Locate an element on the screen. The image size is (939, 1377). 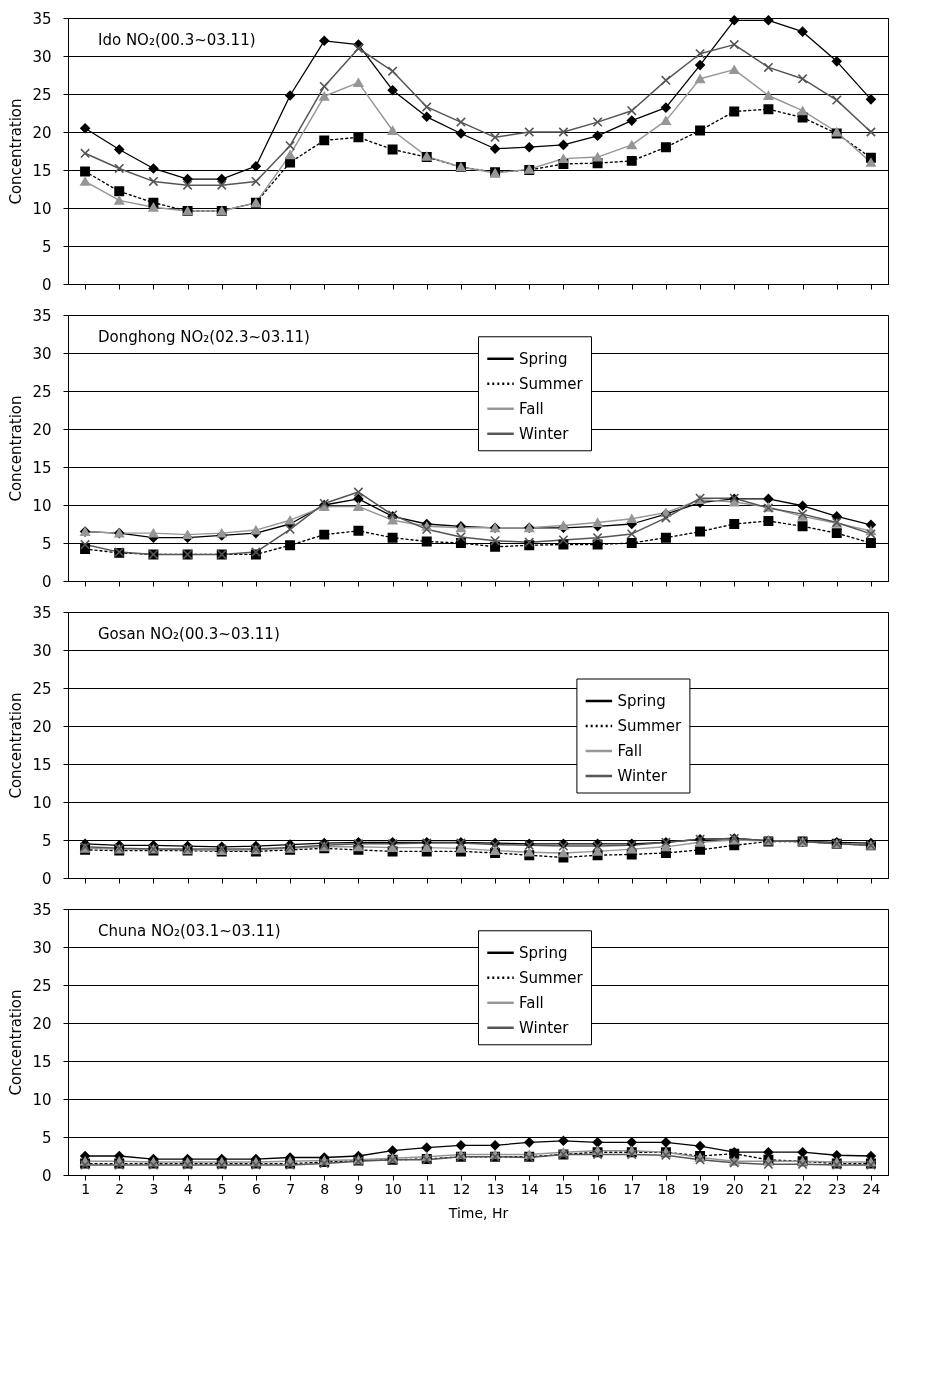
x-tick-label: 11 is located at coordinates (427, 1188).